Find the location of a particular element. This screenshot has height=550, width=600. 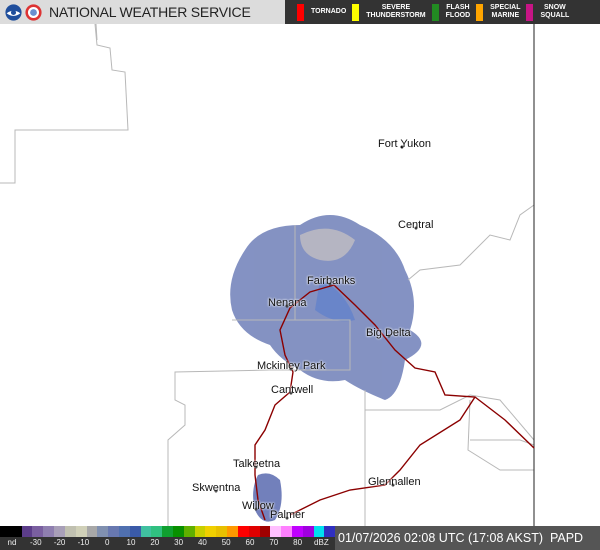

city-label-willow: Willow is located at coordinates (258, 506).